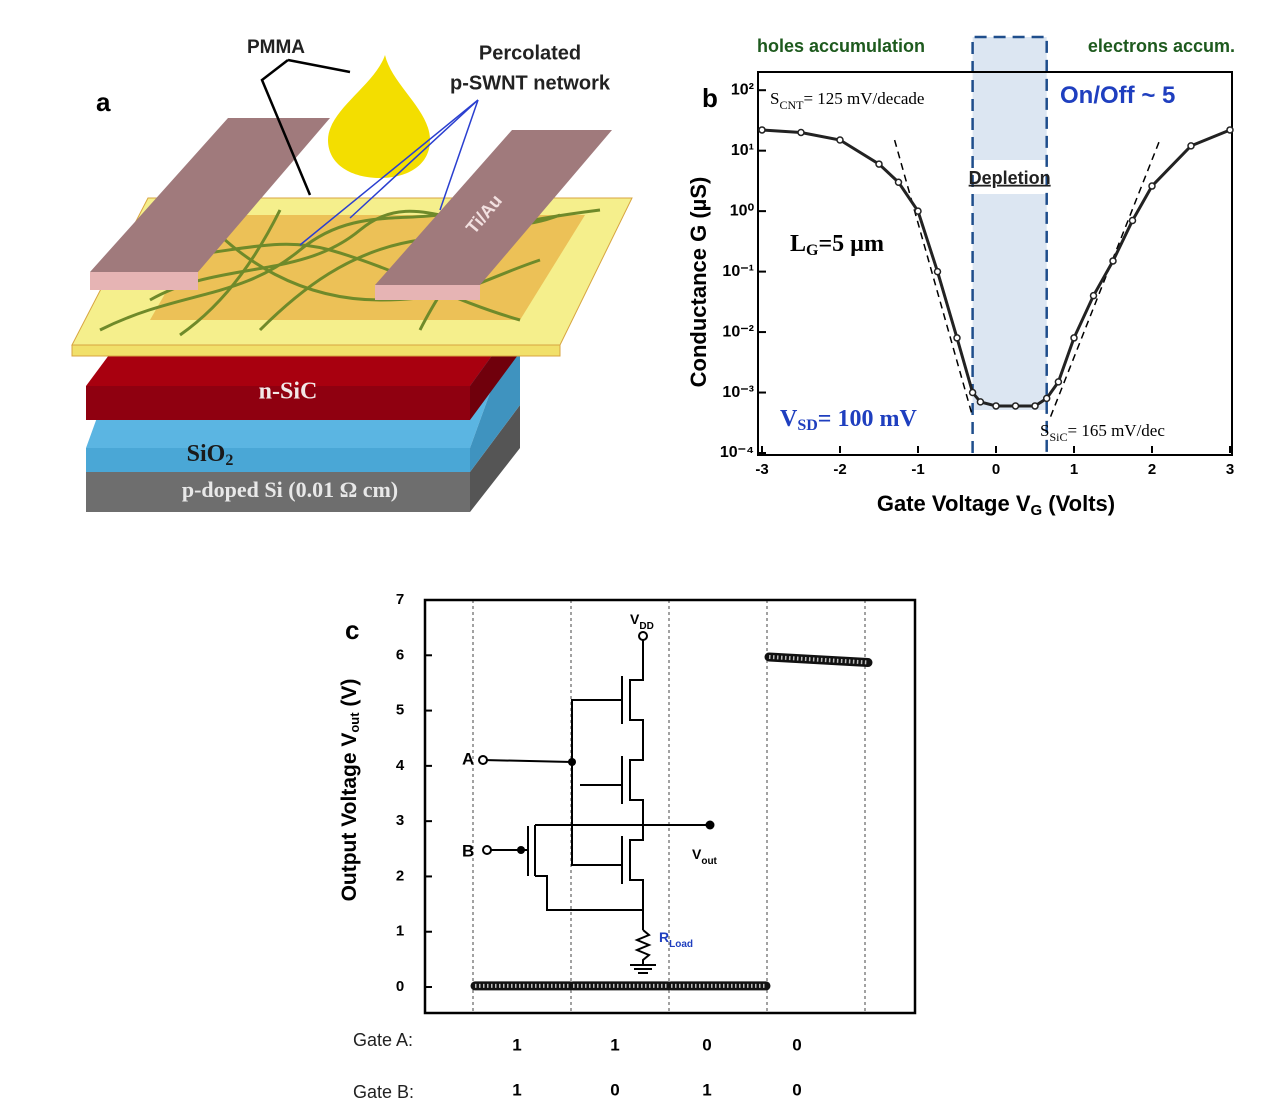 Image resolution: width=1269 pixels, height=1120 pixels. Describe the element at coordinates (996, 268) in the screenshot. I see `data-line` at that location.